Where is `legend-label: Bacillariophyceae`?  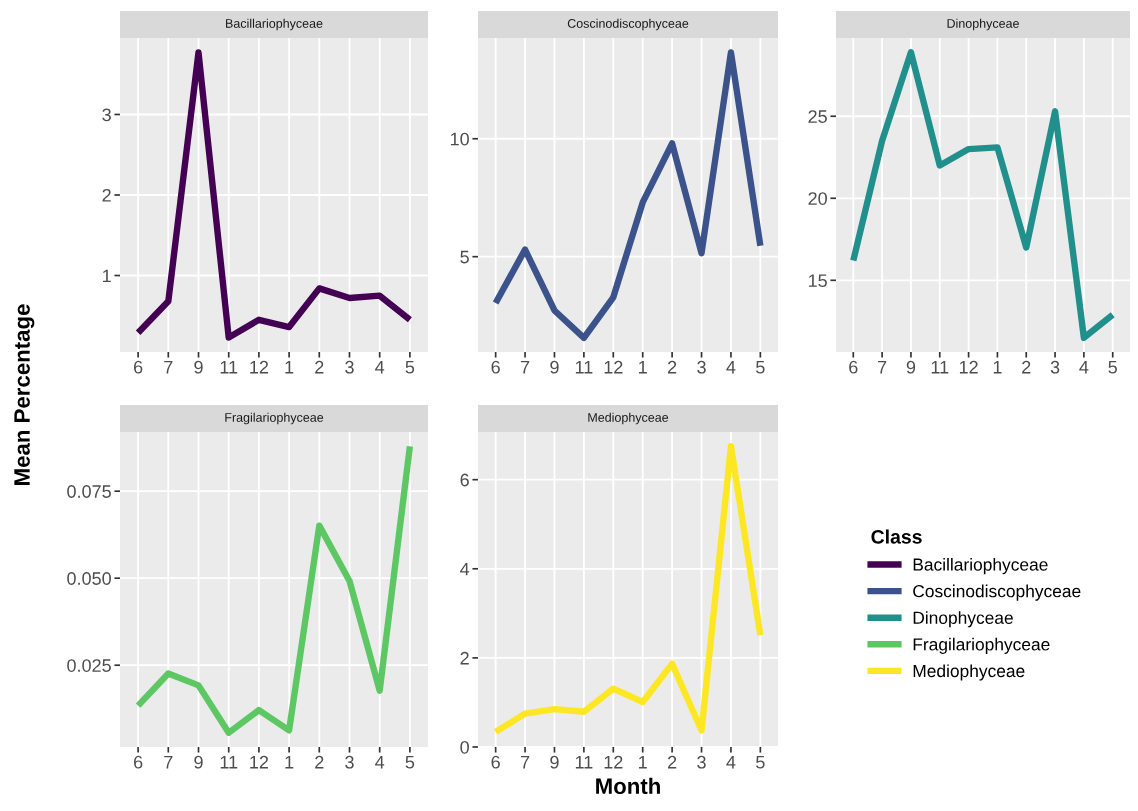 legend-label: Bacillariophyceae is located at coordinates (980, 566).